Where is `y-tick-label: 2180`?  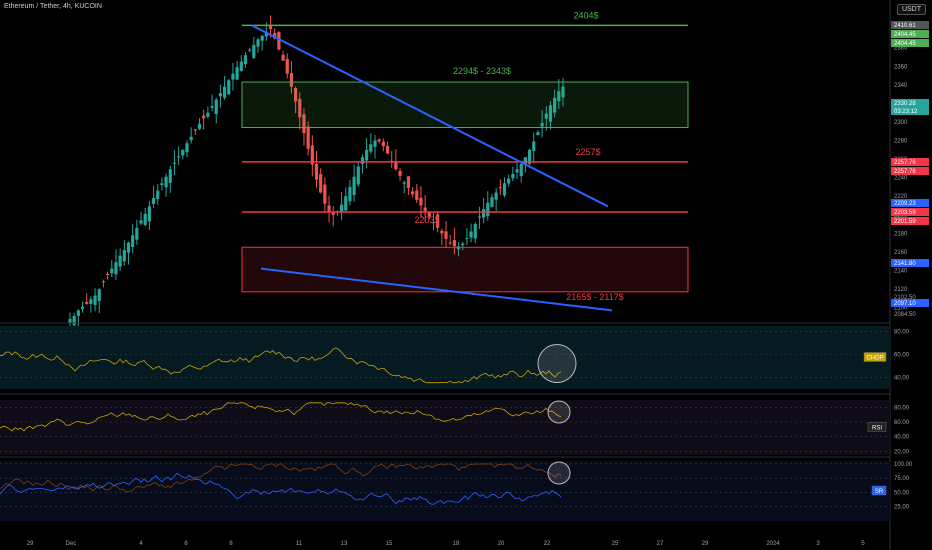
y-tick-label: 2180 is located at coordinates (901, 234).